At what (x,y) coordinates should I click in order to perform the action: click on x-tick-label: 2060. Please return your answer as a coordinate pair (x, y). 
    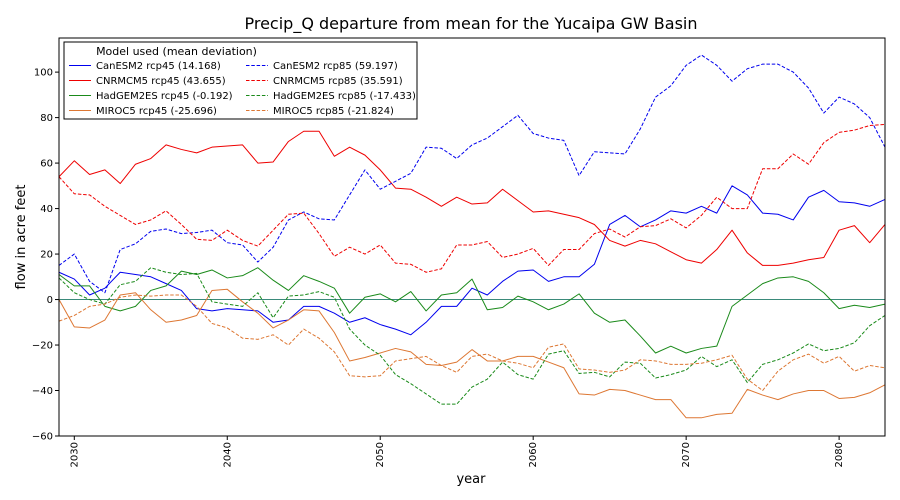
    Looking at the image, I should click on (533, 454).